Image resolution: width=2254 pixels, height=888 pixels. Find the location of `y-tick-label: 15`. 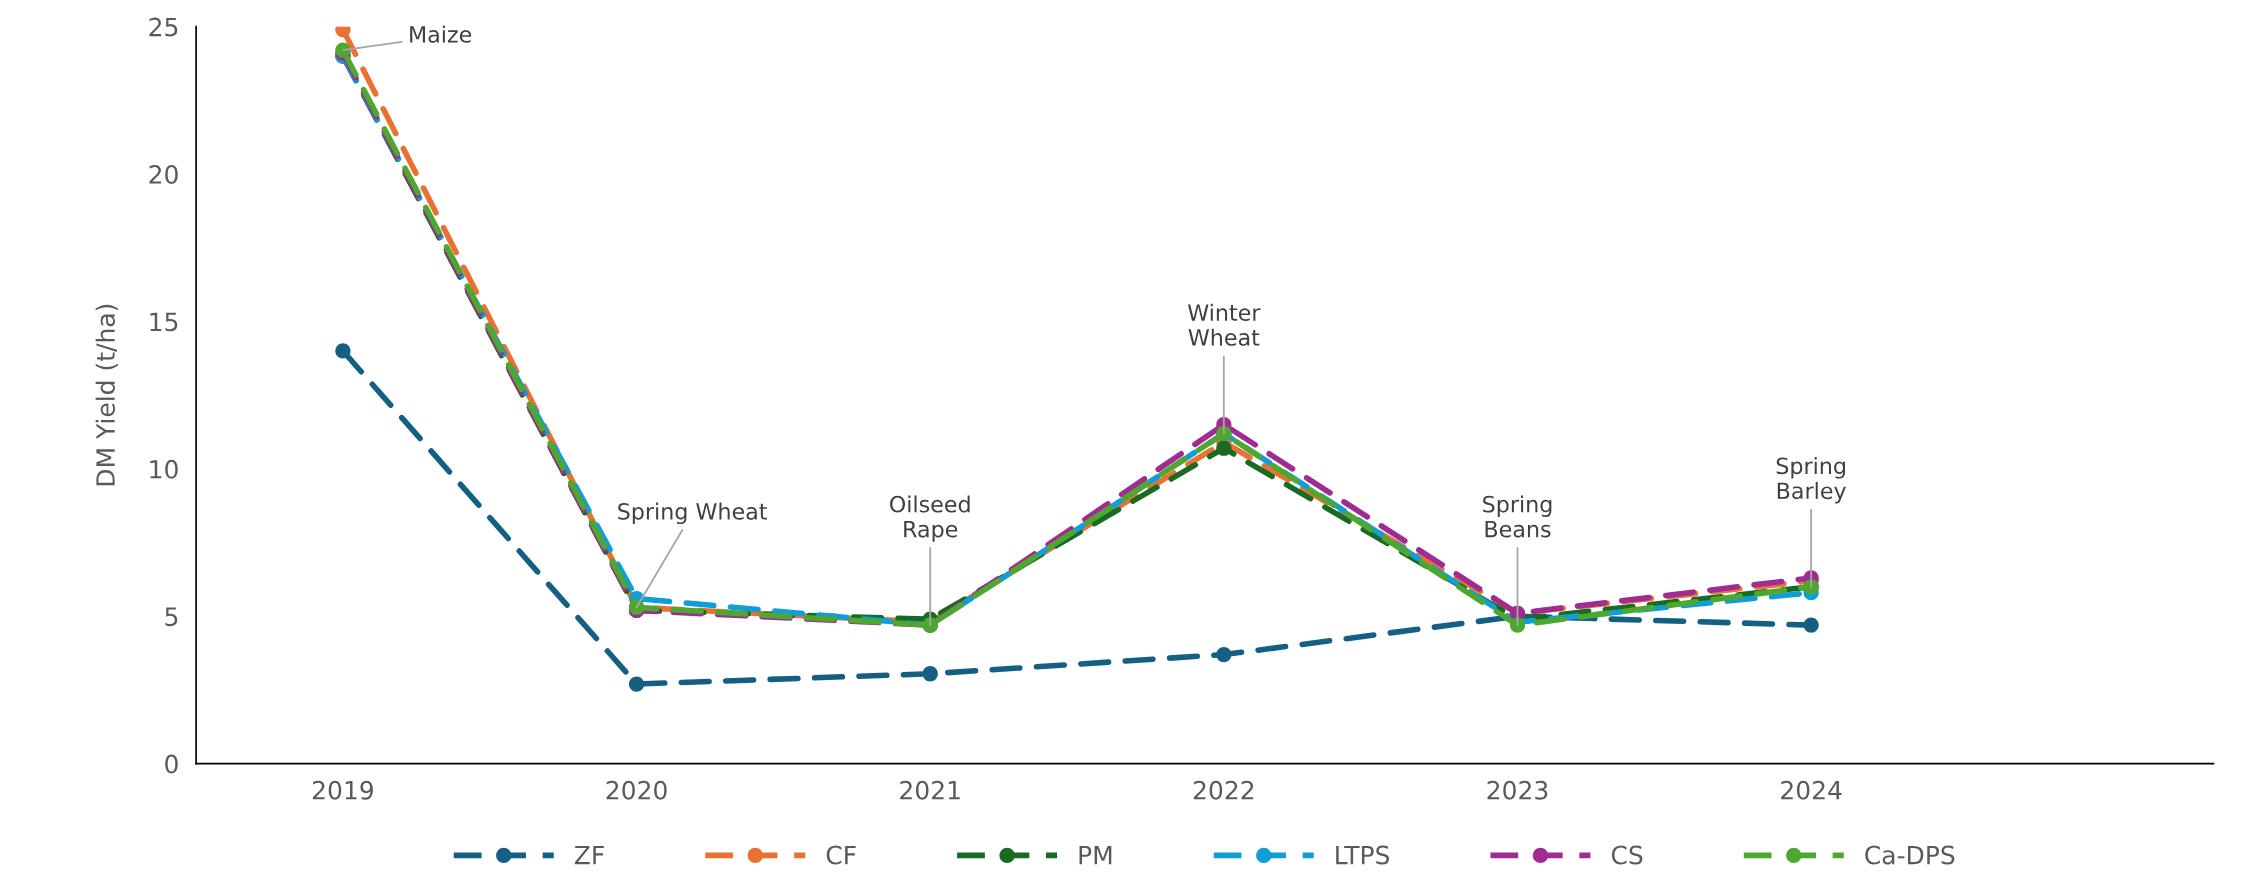

y-tick-label: 15 is located at coordinates (164, 322).